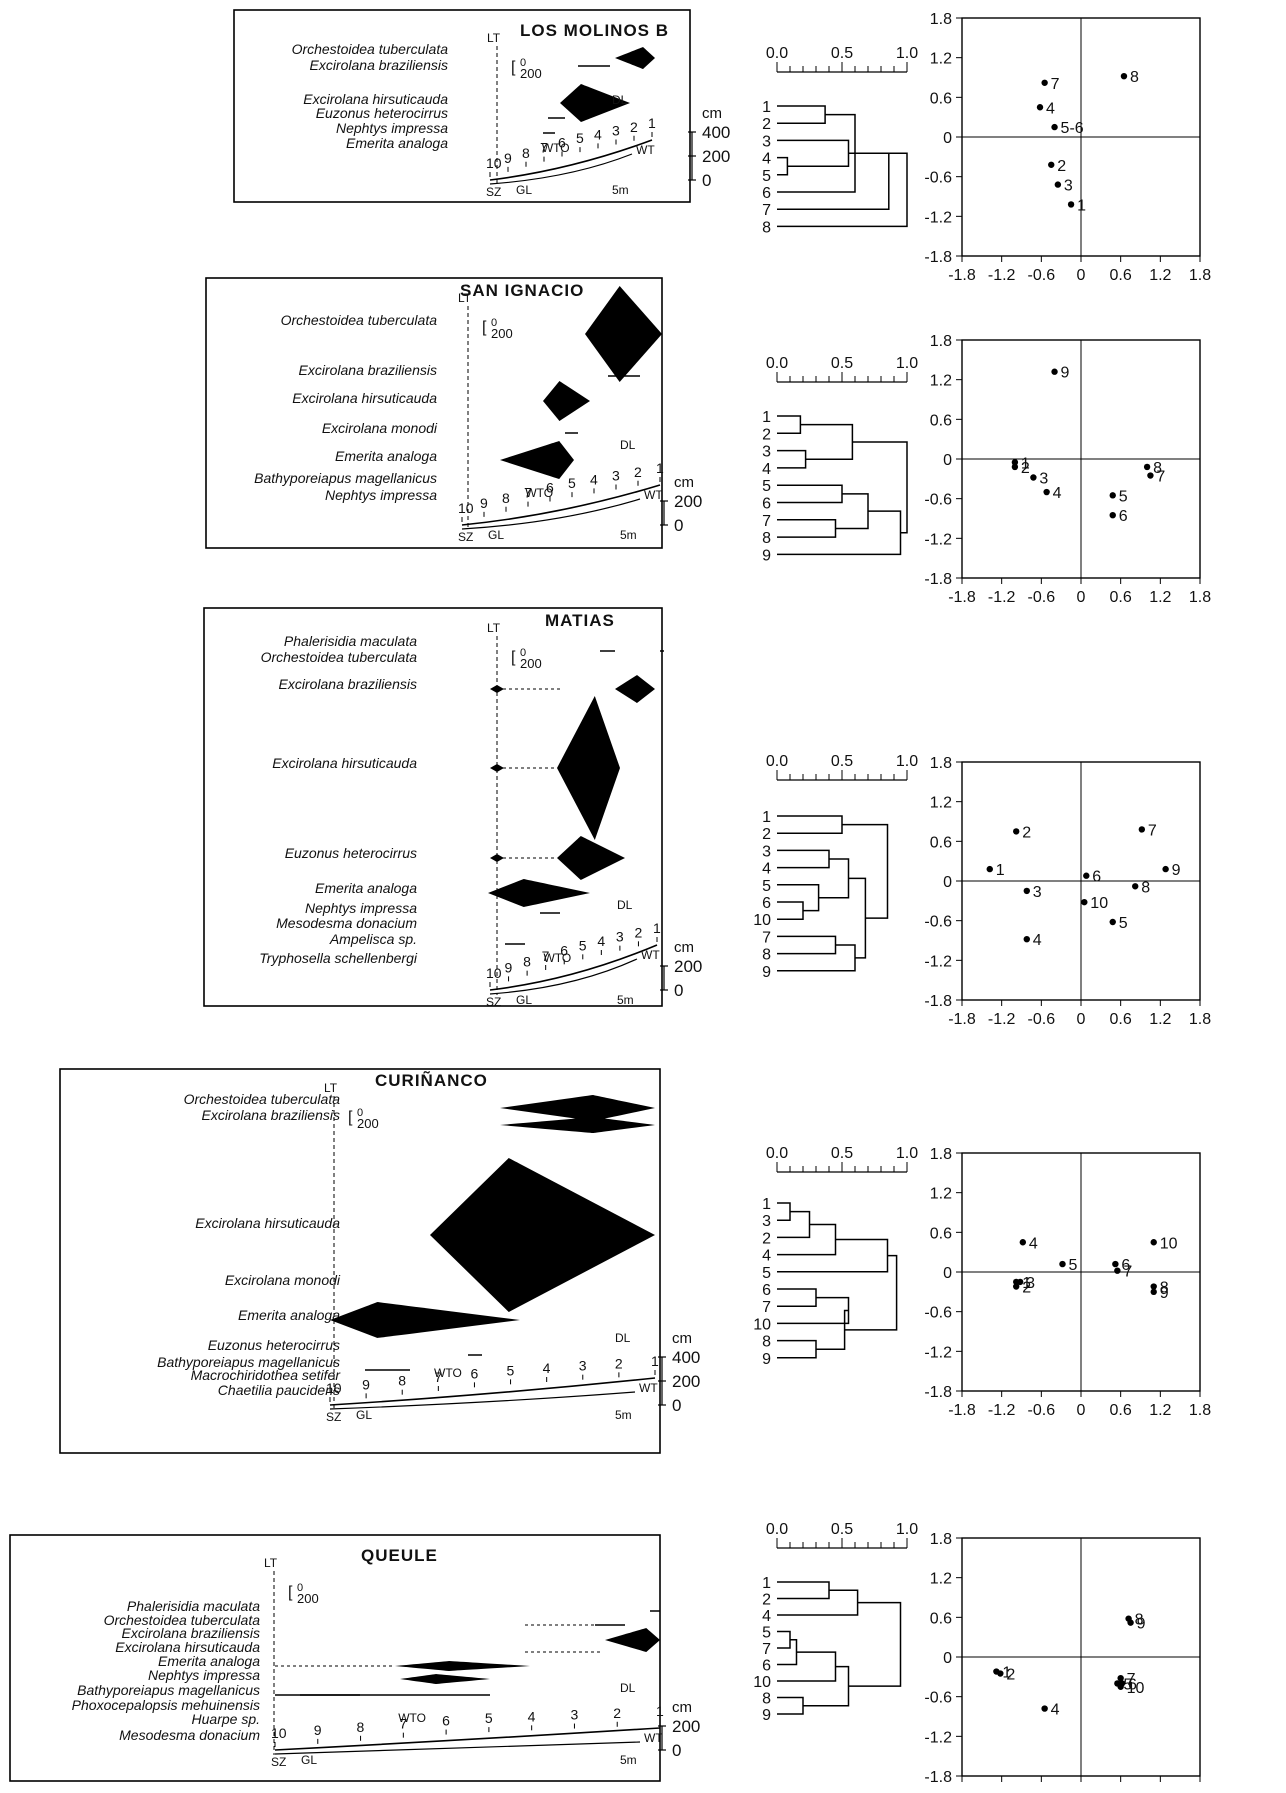 Image resolution: width=1286 pixels, height=1793 pixels. Describe the element at coordinates (686, 1357) in the screenshot. I see `height-tick-label: 400` at that location.